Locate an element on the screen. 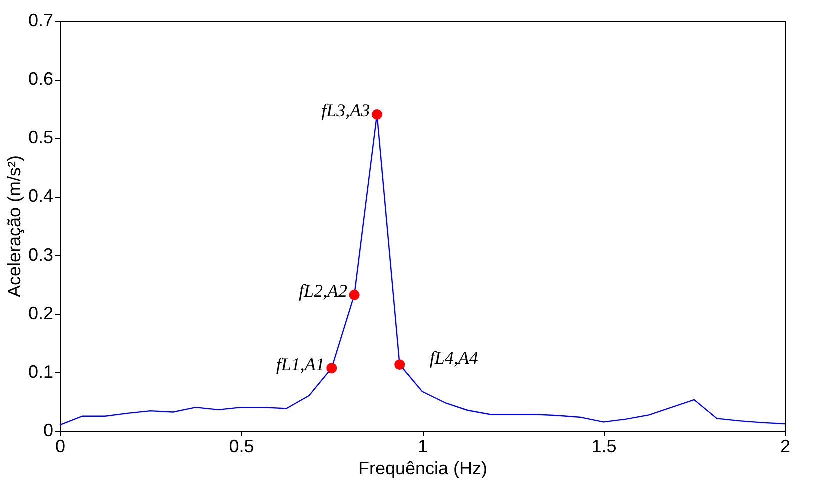  annotation: fL3,A3 is located at coordinates (346, 110).